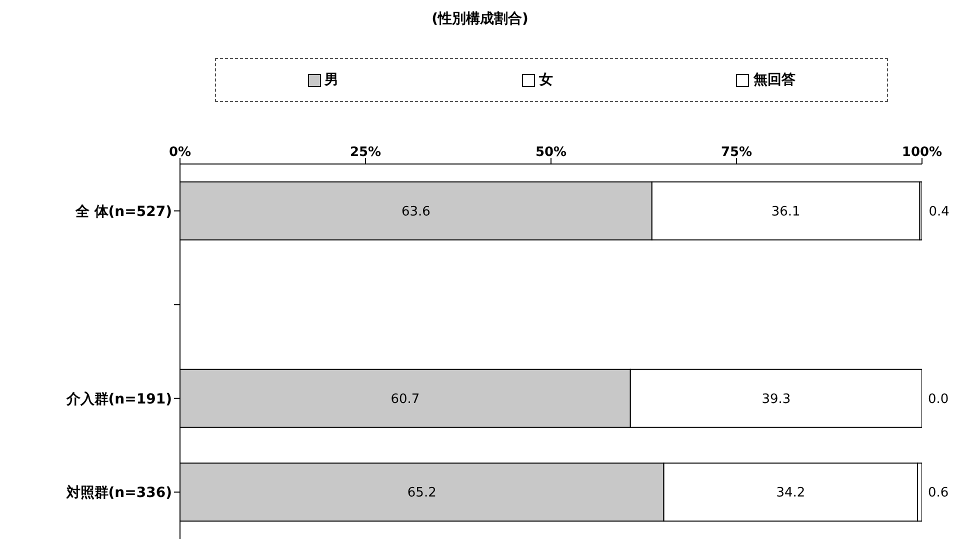 The width and height of the screenshot is (960, 541). I want to click on legend-label: 無回答, so click(774, 80).